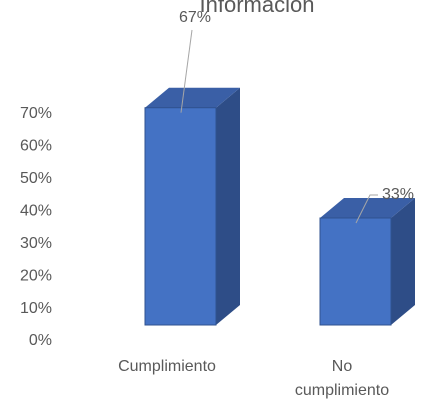  Describe the element at coordinates (167, 366) in the screenshot. I see `x-tick-label: Cumplimiento` at that location.